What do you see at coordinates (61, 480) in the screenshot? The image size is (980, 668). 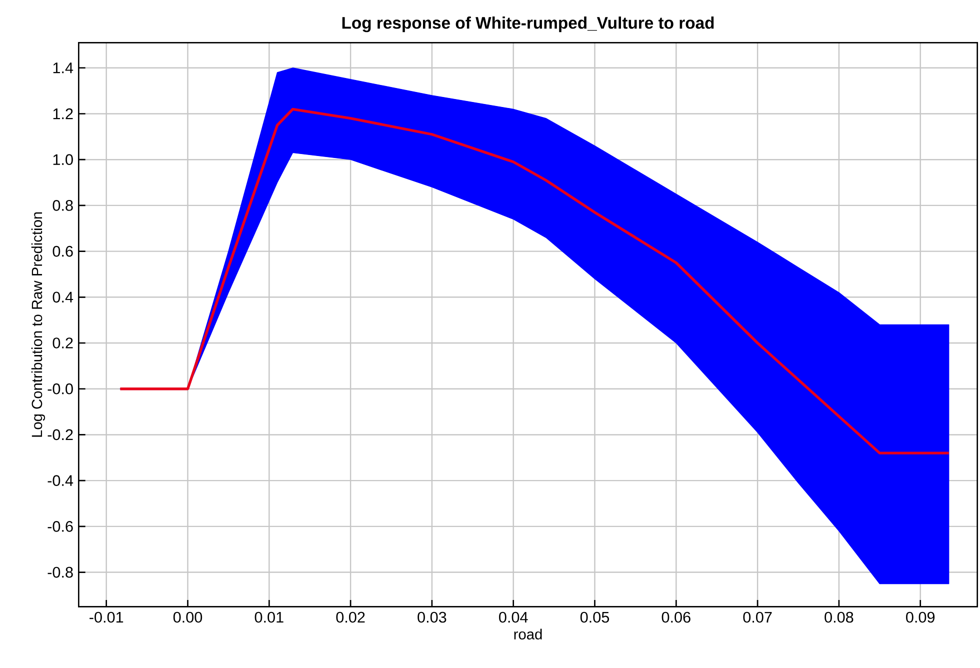 I see `y-tick-label: -0.4` at bounding box center [61, 480].